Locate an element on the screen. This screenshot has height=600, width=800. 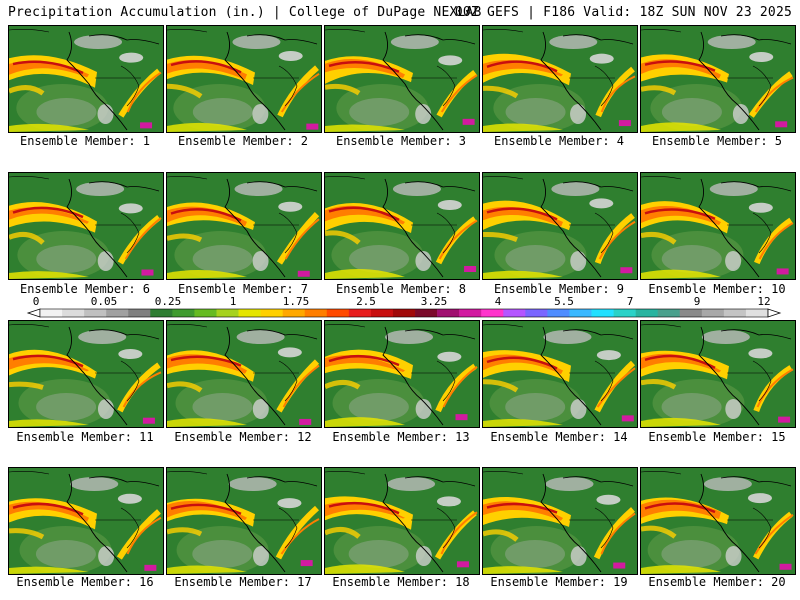
panel-caption: Ensemble Member: 6 is located at coordinates (85, 289).